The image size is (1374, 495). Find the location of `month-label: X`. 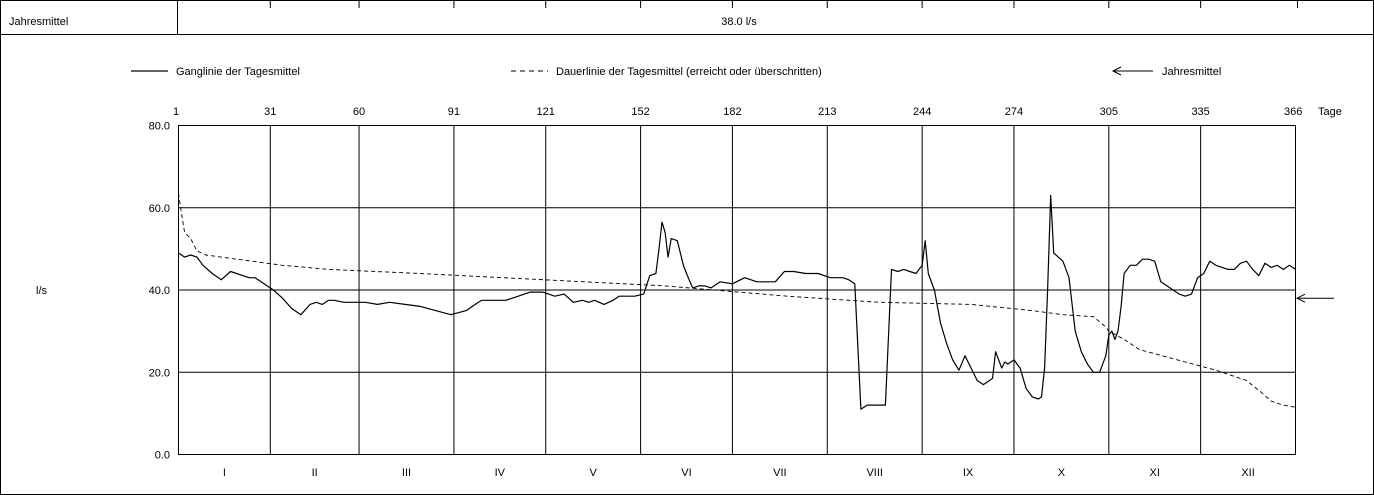

month-label: X is located at coordinates (1062, 473).